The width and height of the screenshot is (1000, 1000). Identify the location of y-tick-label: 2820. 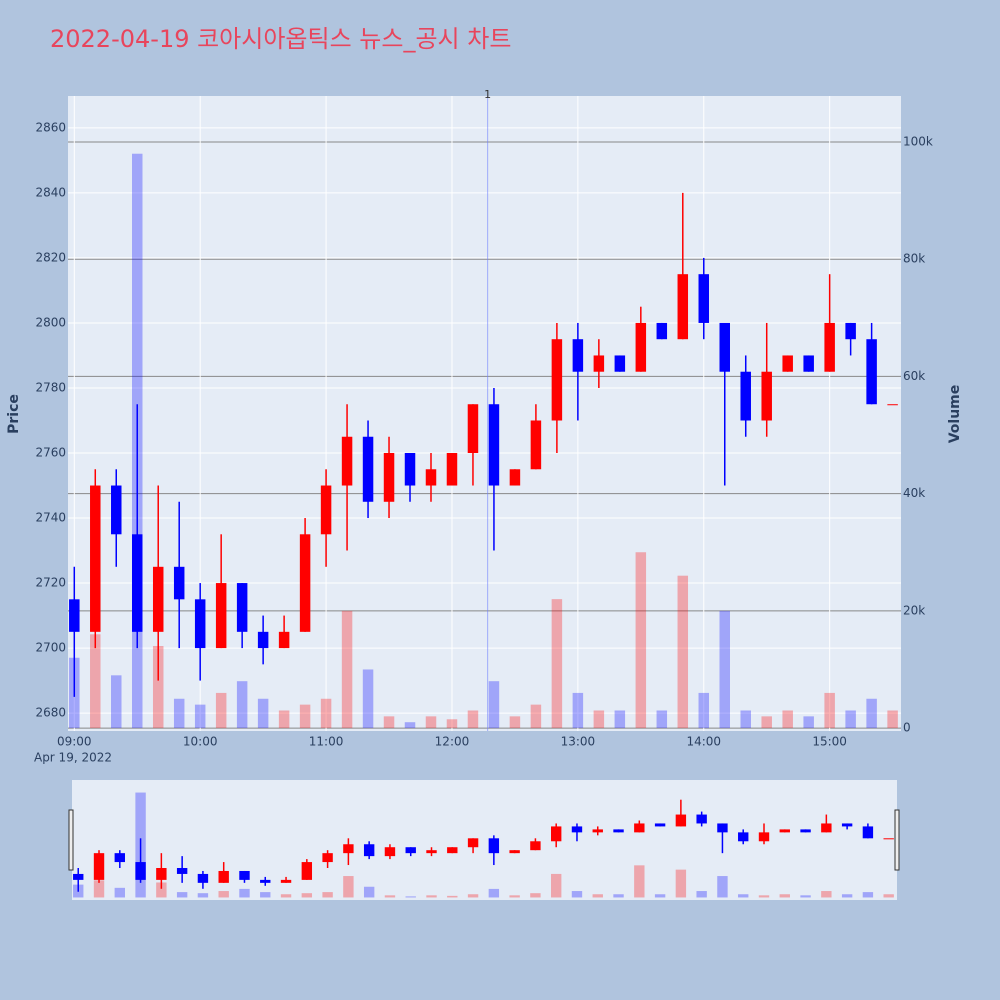
(50, 257).